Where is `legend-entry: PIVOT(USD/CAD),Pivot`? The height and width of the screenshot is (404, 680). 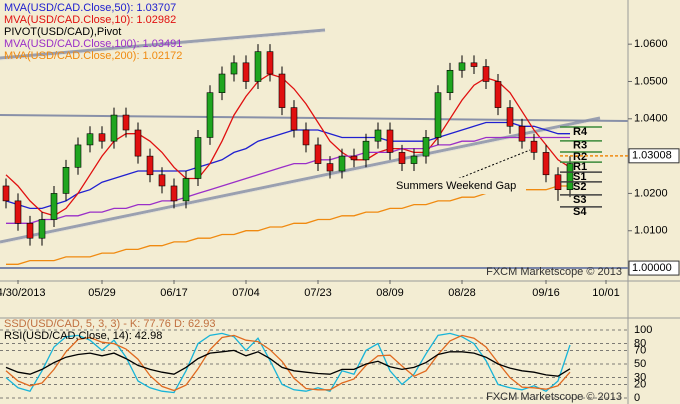
legend-entry: PIVOT(USD/CAD),Pivot is located at coordinates (62, 32).